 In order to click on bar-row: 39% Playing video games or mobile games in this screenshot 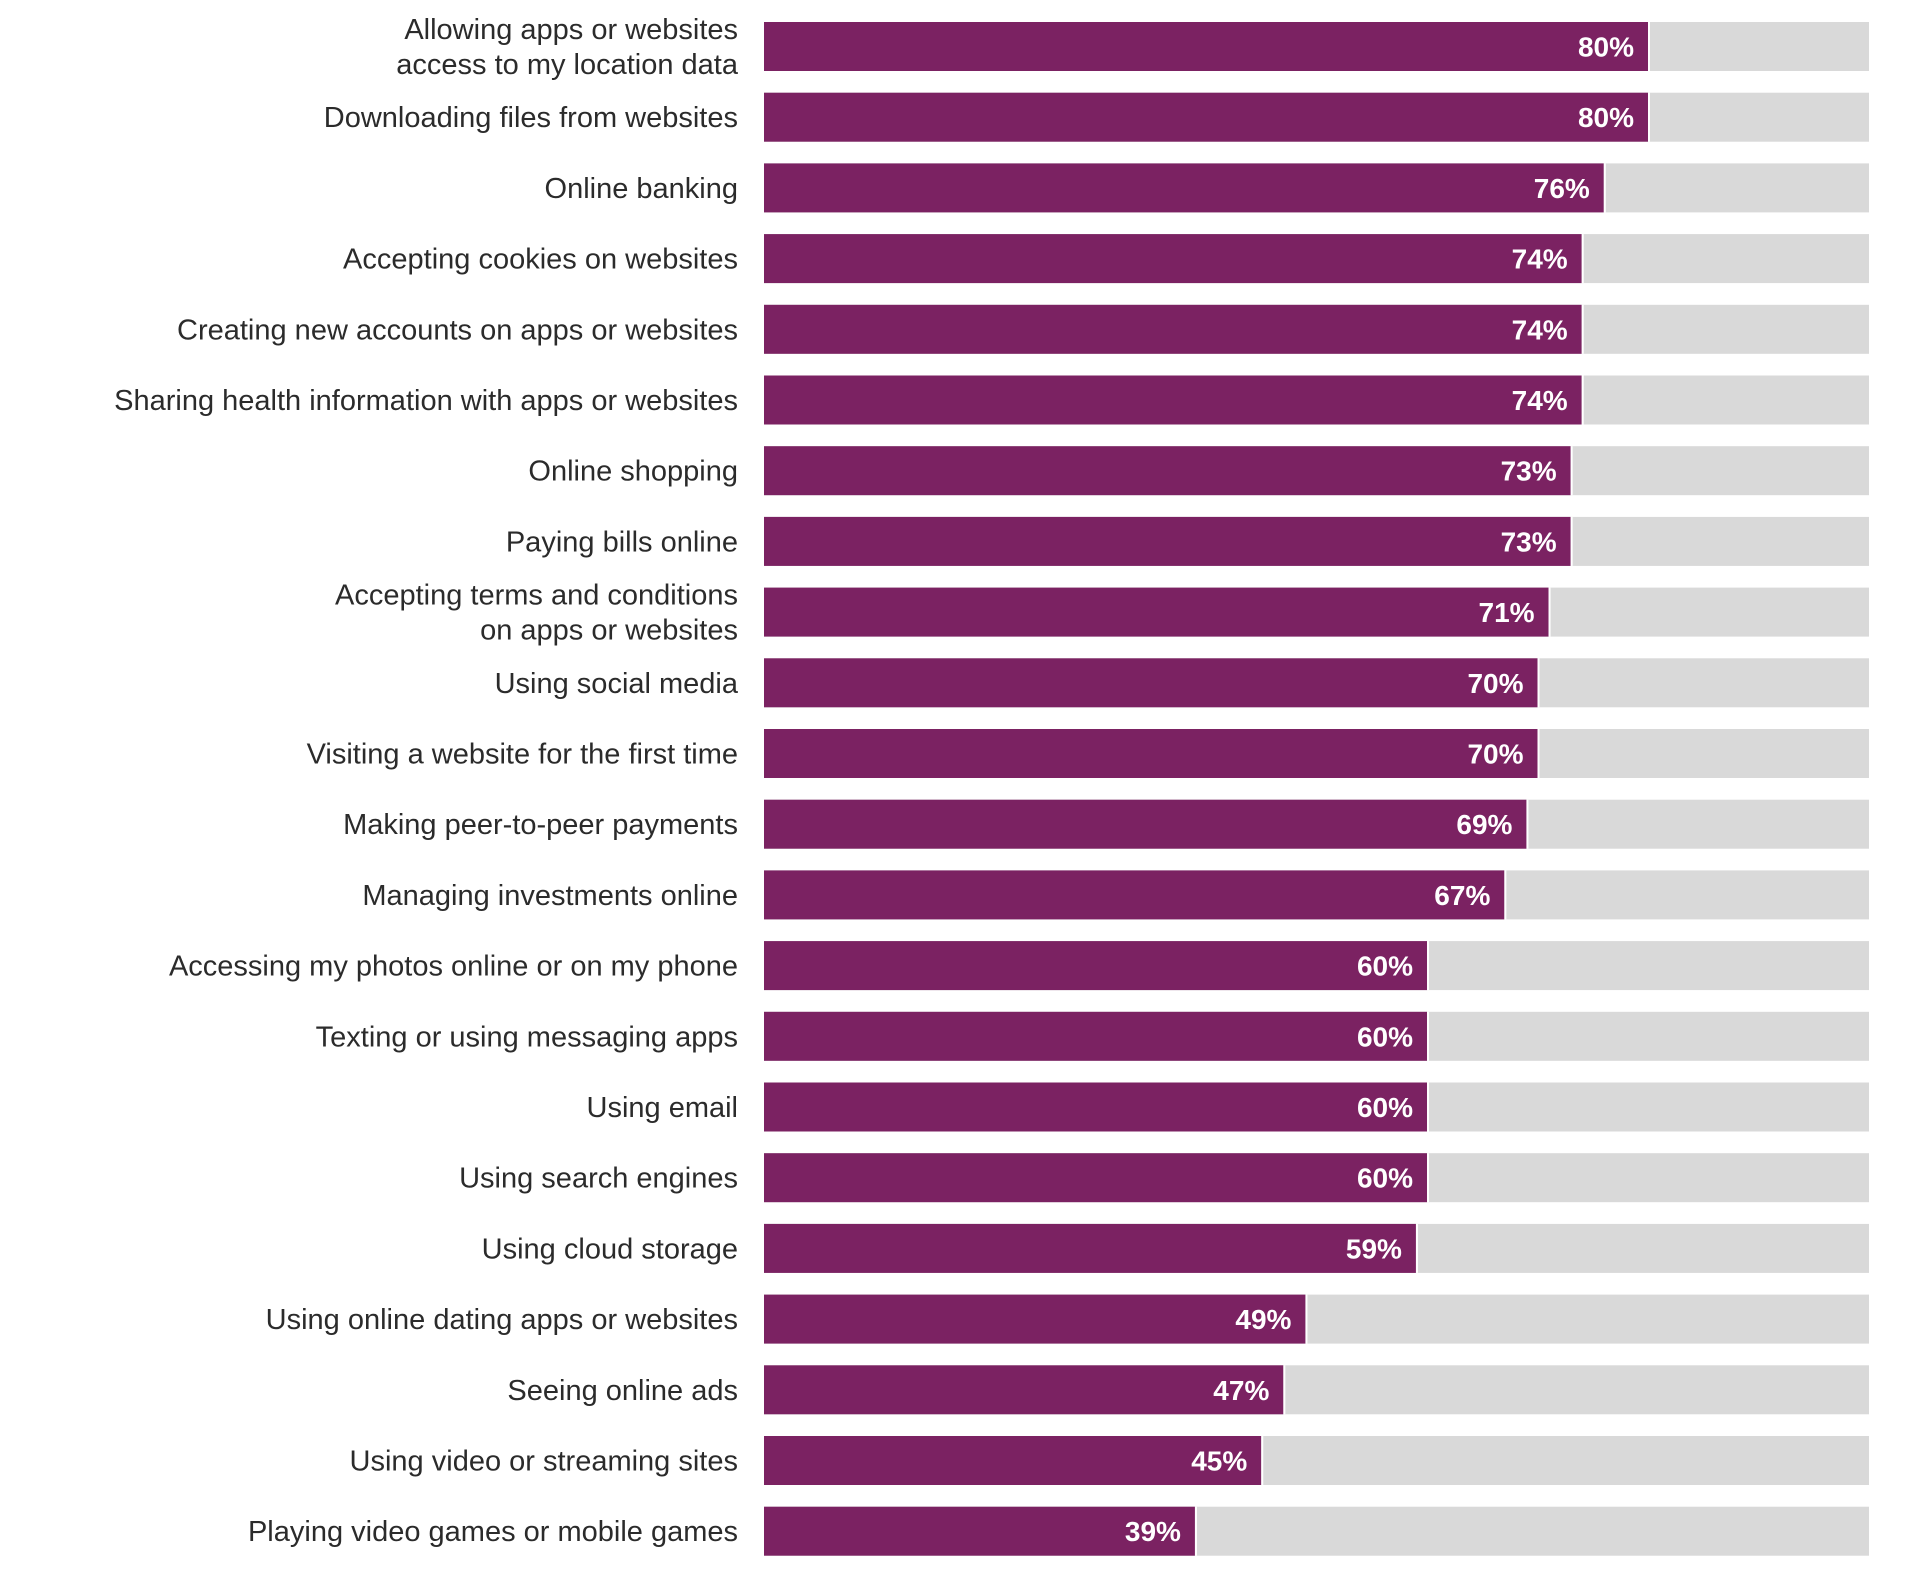, I will do `click(1058, 1531)`.